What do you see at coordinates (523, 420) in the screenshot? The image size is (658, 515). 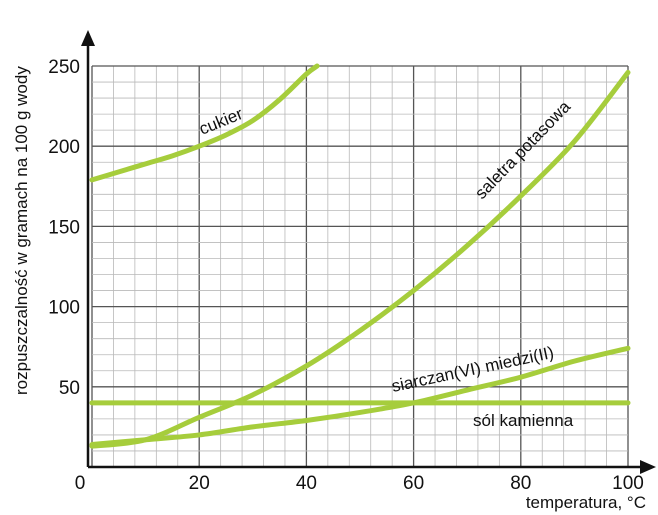 I see `series-label-sol-kamienna: sól kamienna` at bounding box center [523, 420].